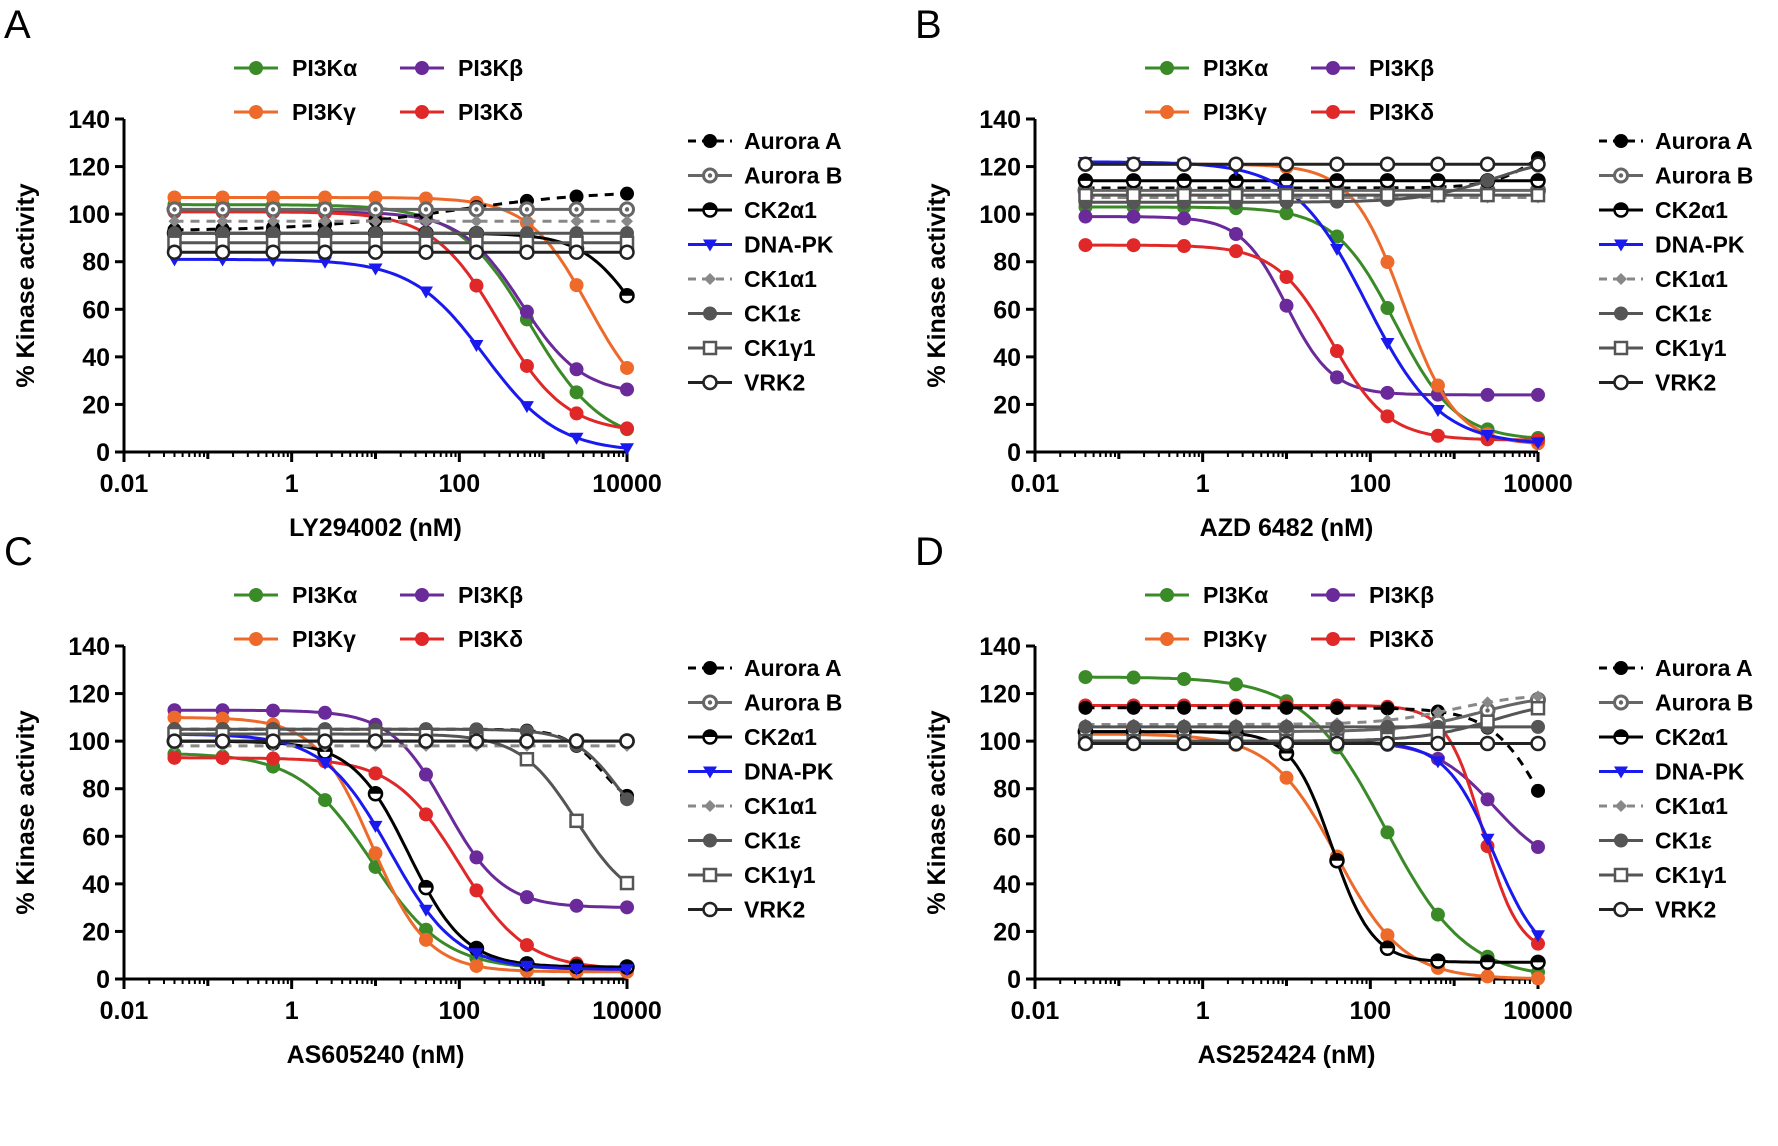 The width and height of the screenshot is (1778, 1146). What do you see at coordinates (1685, 910) in the screenshot?
I see `legend-label: VRK2` at bounding box center [1685, 910].